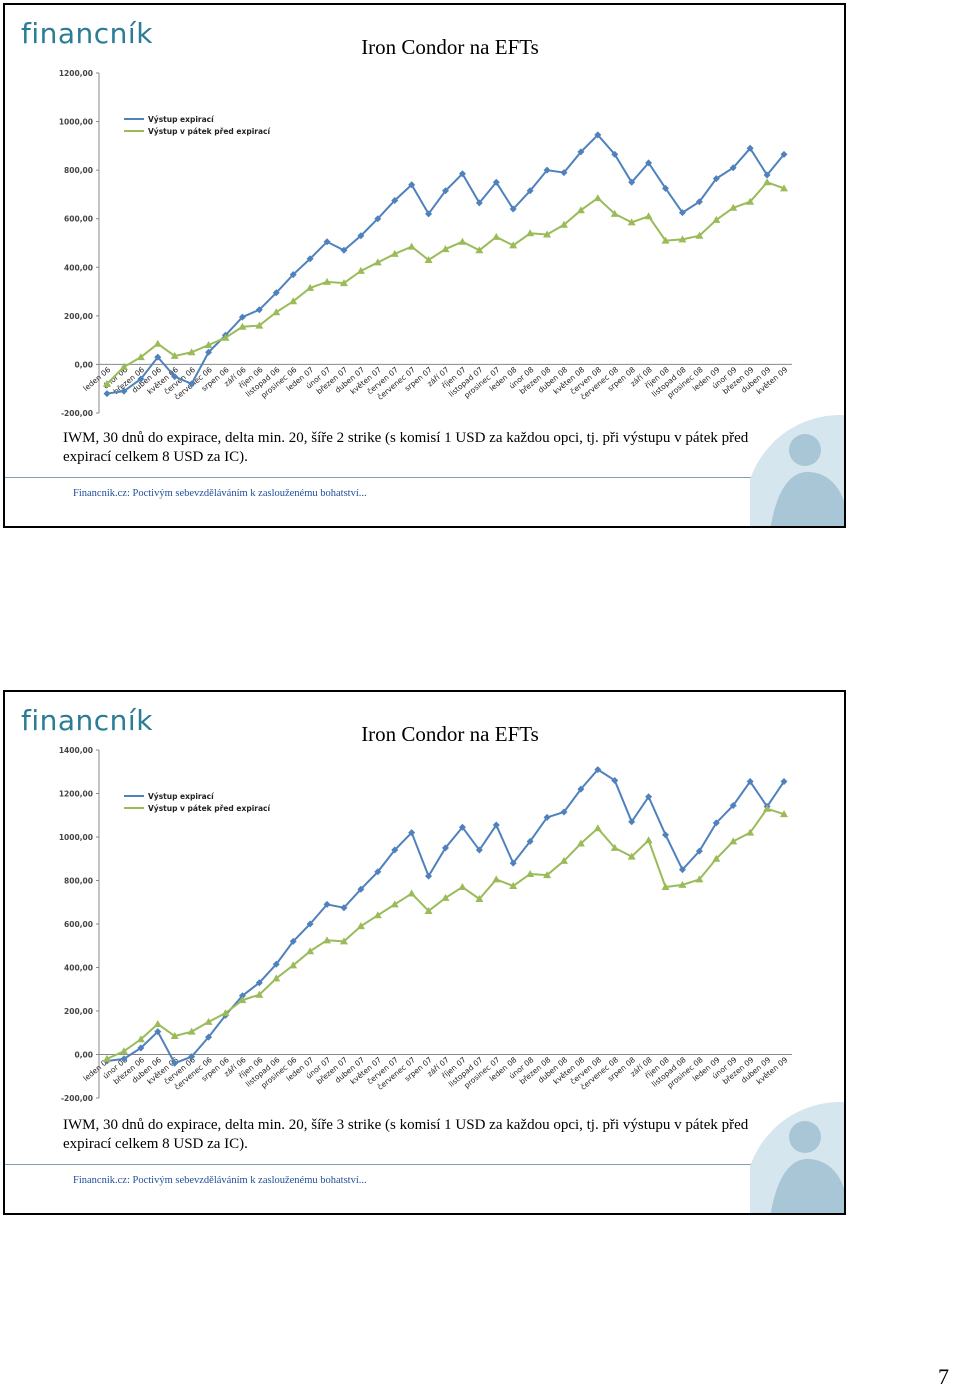 This screenshot has height=1390, width=960. What do you see at coordinates (943, 1376) in the screenshot?
I see `page-number: 7` at bounding box center [943, 1376].